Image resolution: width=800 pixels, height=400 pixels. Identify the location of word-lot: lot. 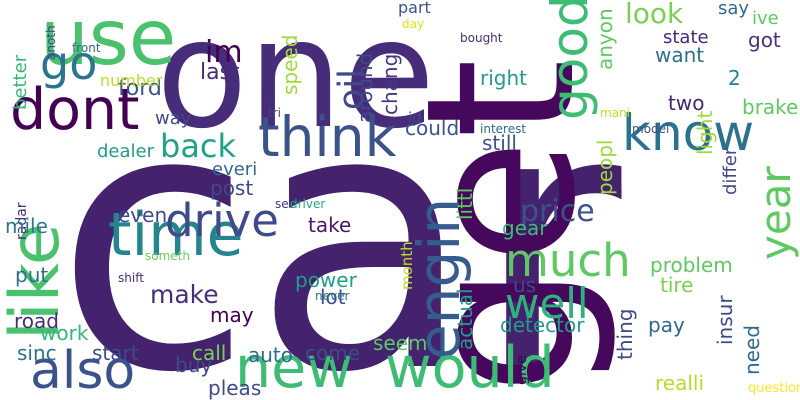
(333, 297).